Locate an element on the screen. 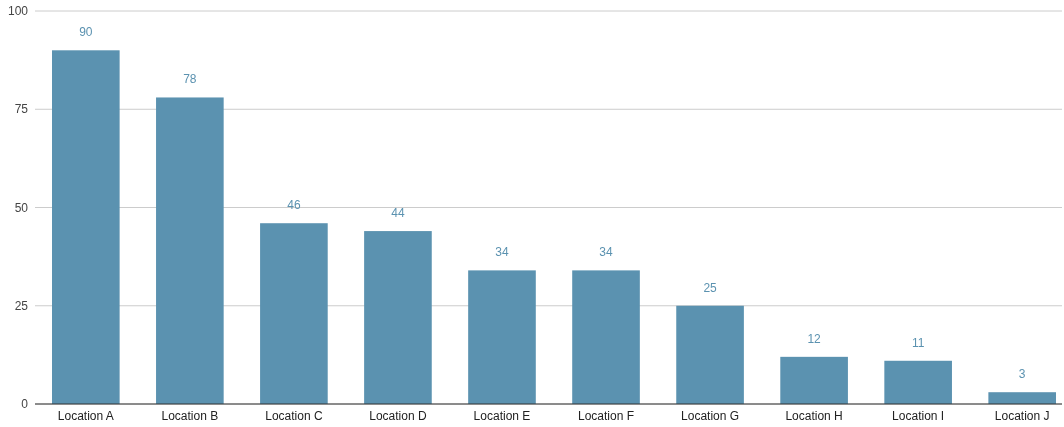 The height and width of the screenshot is (427, 1064). y-tick-label: 75 is located at coordinates (21, 109).